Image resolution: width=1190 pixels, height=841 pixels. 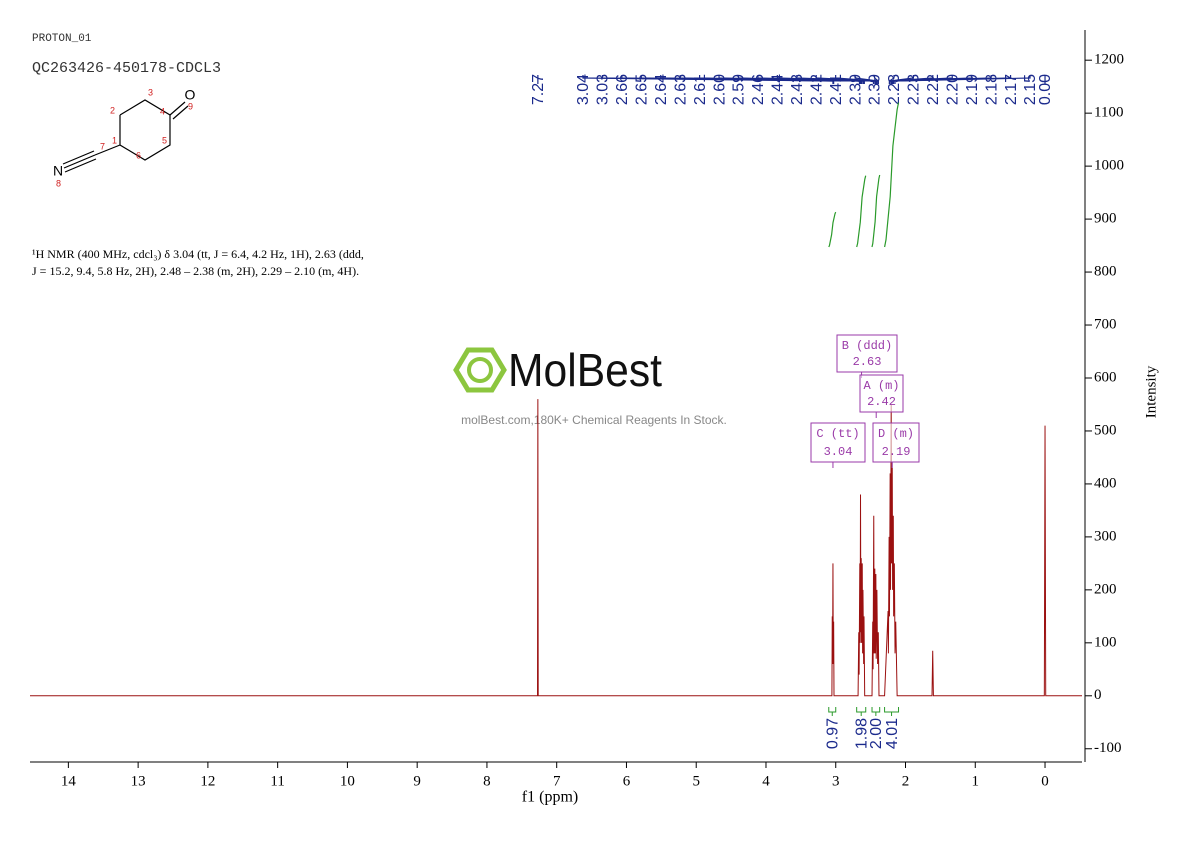 What do you see at coordinates (680, 89) in the screenshot?
I see `peak-label: 2.63` at bounding box center [680, 89].